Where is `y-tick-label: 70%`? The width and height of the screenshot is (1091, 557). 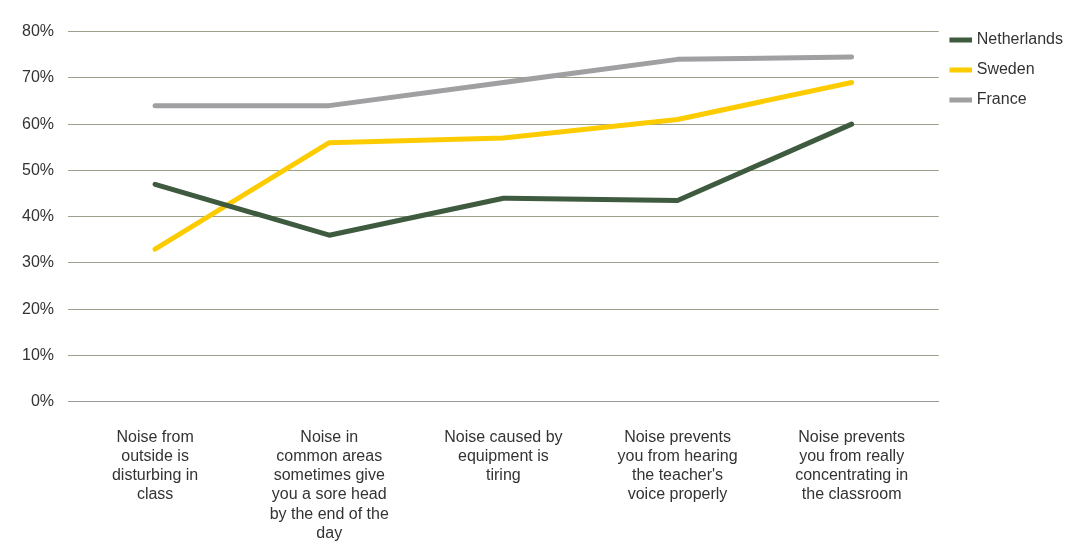 y-tick-label: 70% is located at coordinates (38, 77).